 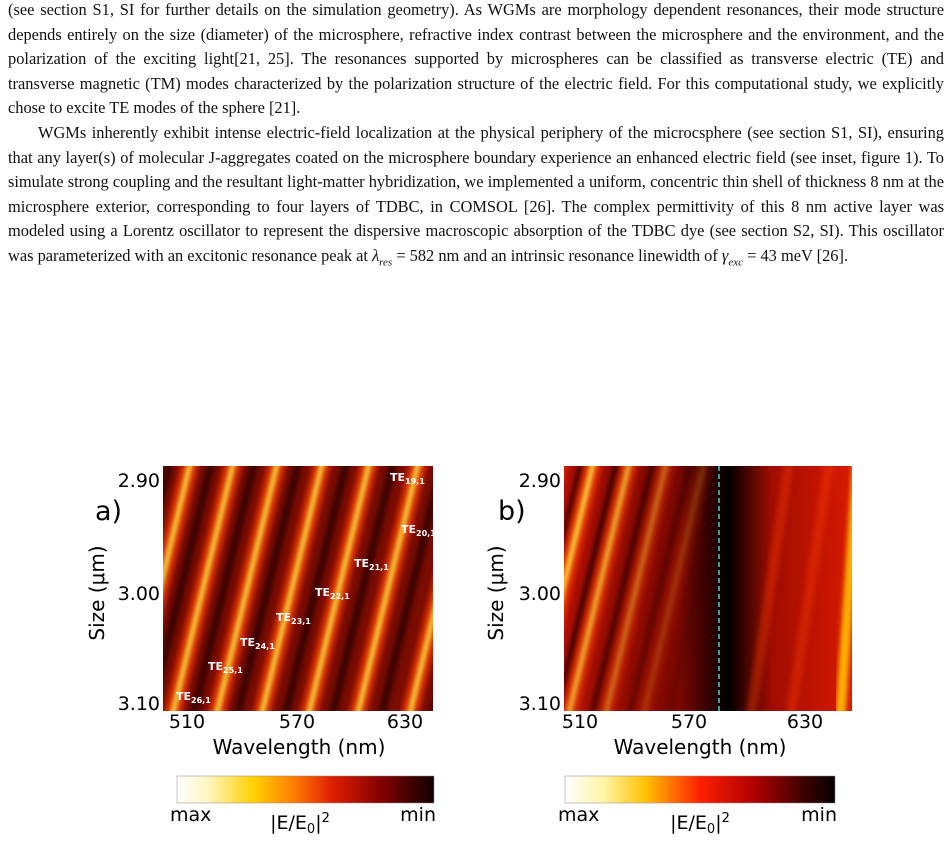 I want to click on panel-label: a), so click(x=108, y=511).